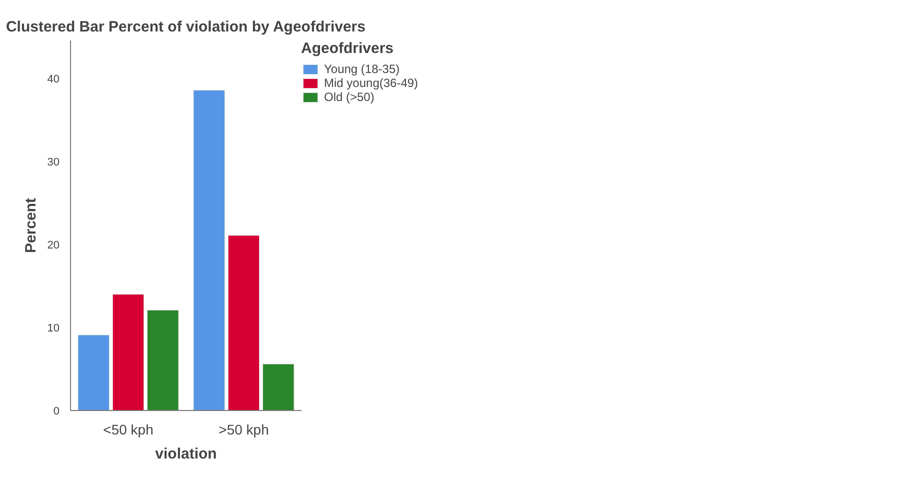  What do you see at coordinates (31, 226) in the screenshot?
I see `y-axis-title: Percent` at bounding box center [31, 226].